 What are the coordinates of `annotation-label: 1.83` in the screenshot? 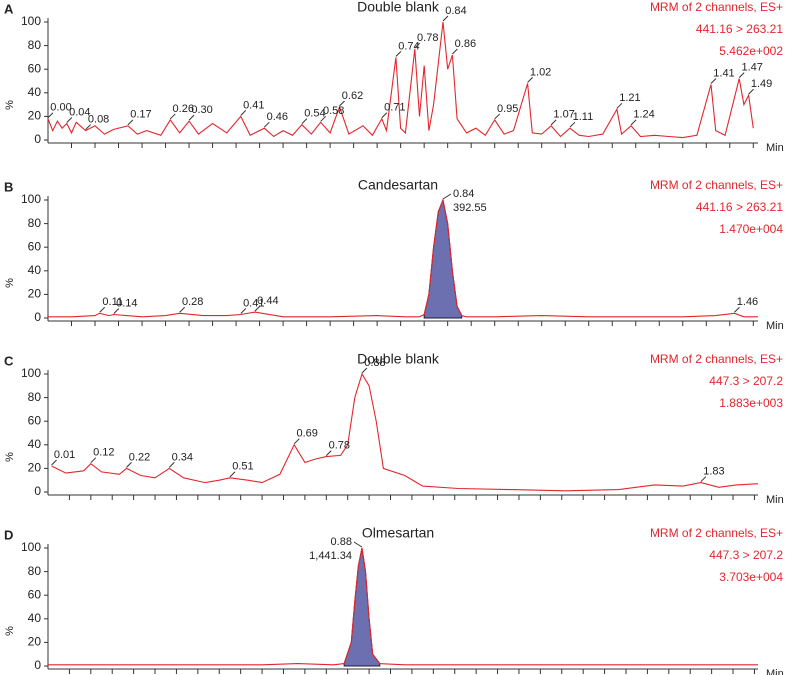 It's located at (713, 471).